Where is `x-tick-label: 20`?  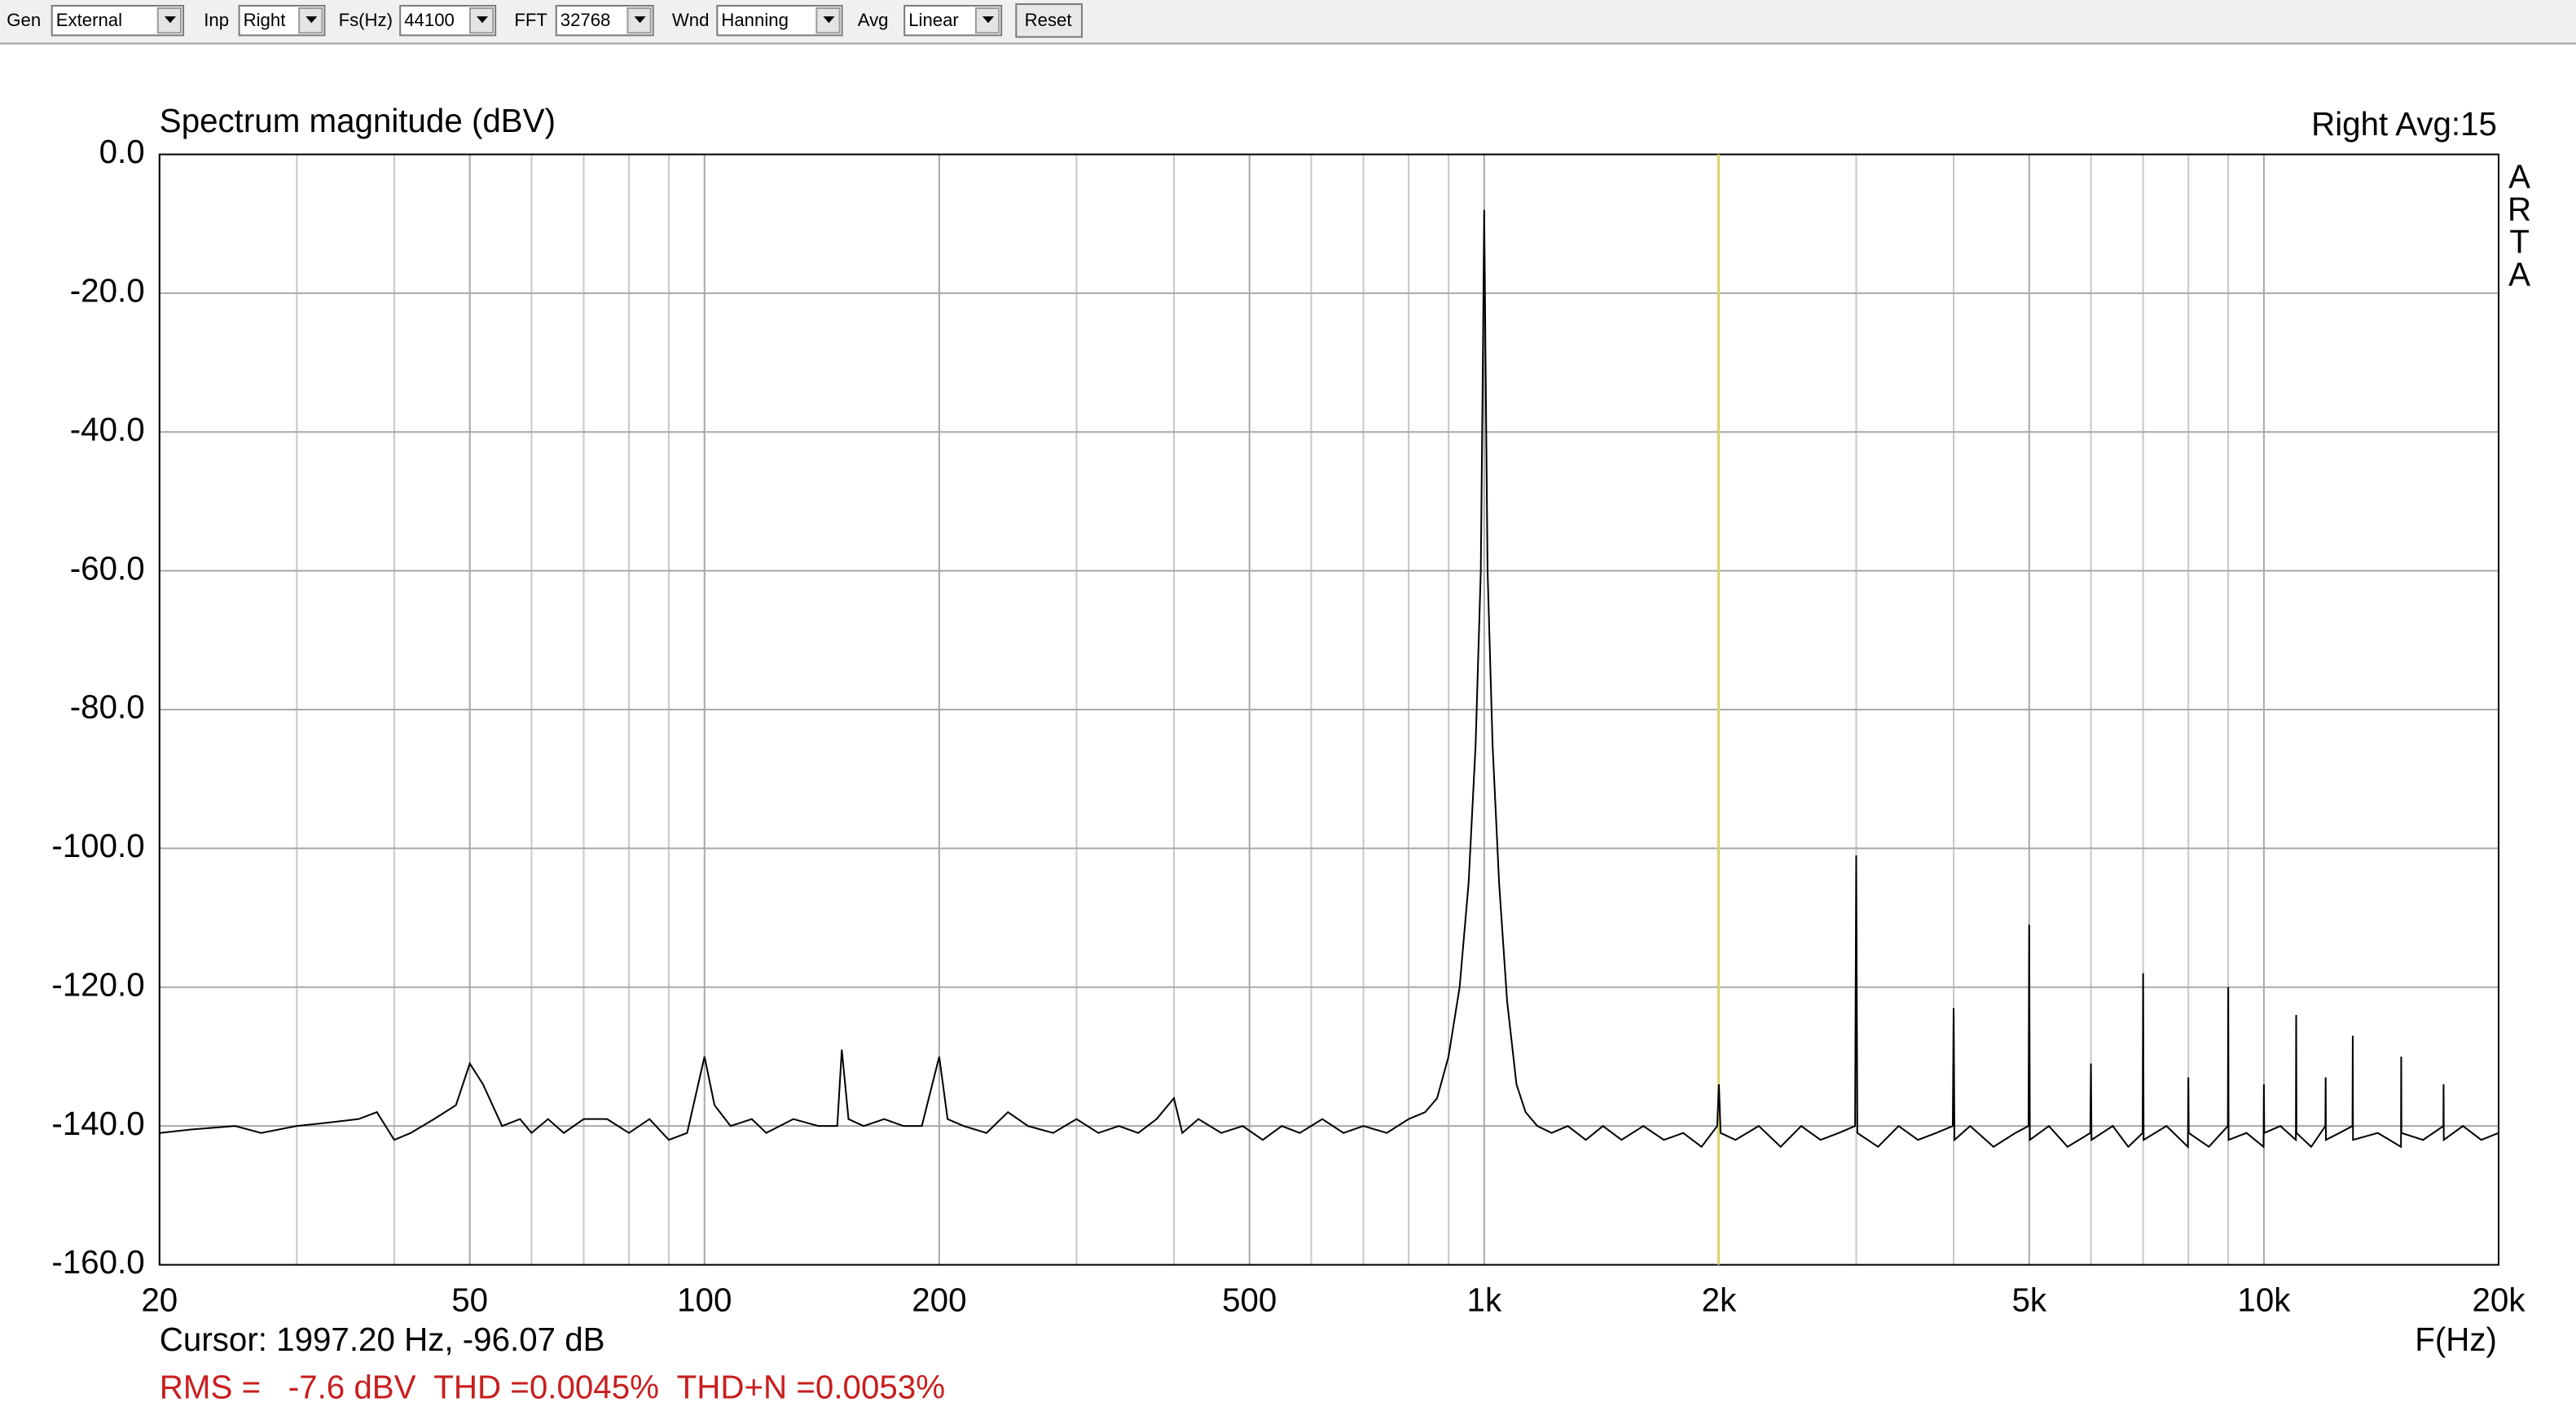 x-tick-label: 20 is located at coordinates (159, 1300).